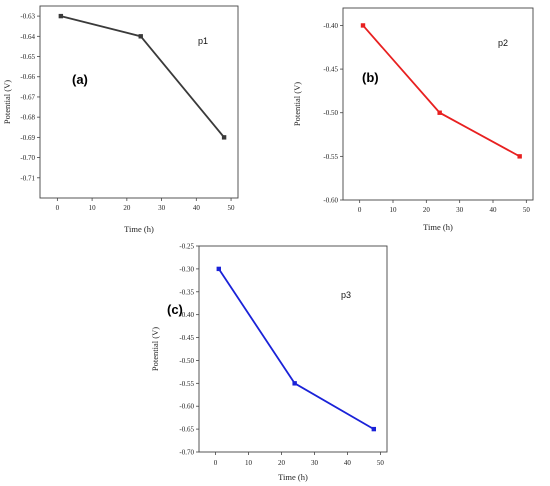 Image resolution: width=550 pixels, height=486 pixels. I want to click on x-tick-label-a-2: 20, so click(127, 208).